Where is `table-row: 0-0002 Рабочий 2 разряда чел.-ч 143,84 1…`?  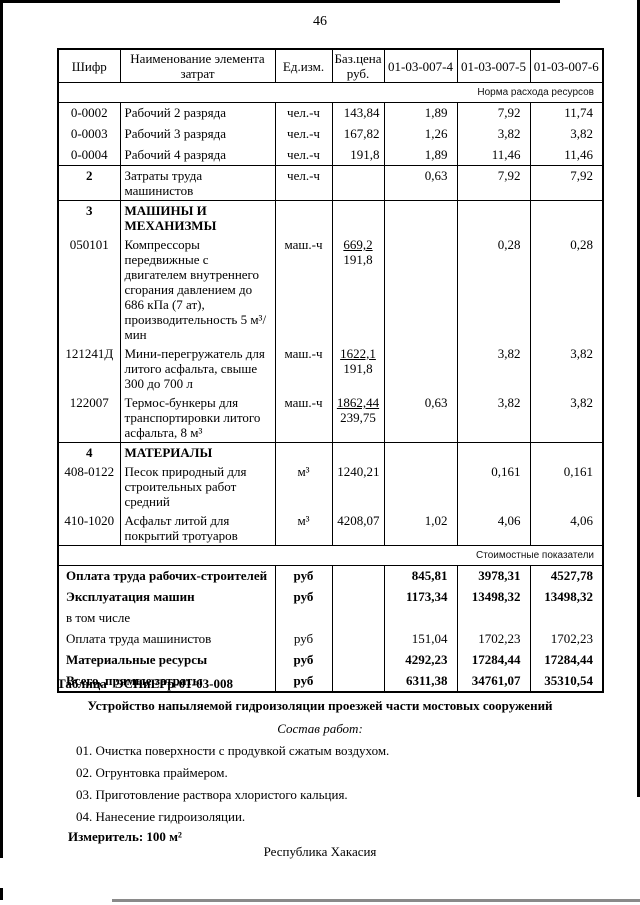
table-row: 0-0002 Рабочий 2 разряда чел.-ч 143,84 1… is located at coordinates (330, 113).